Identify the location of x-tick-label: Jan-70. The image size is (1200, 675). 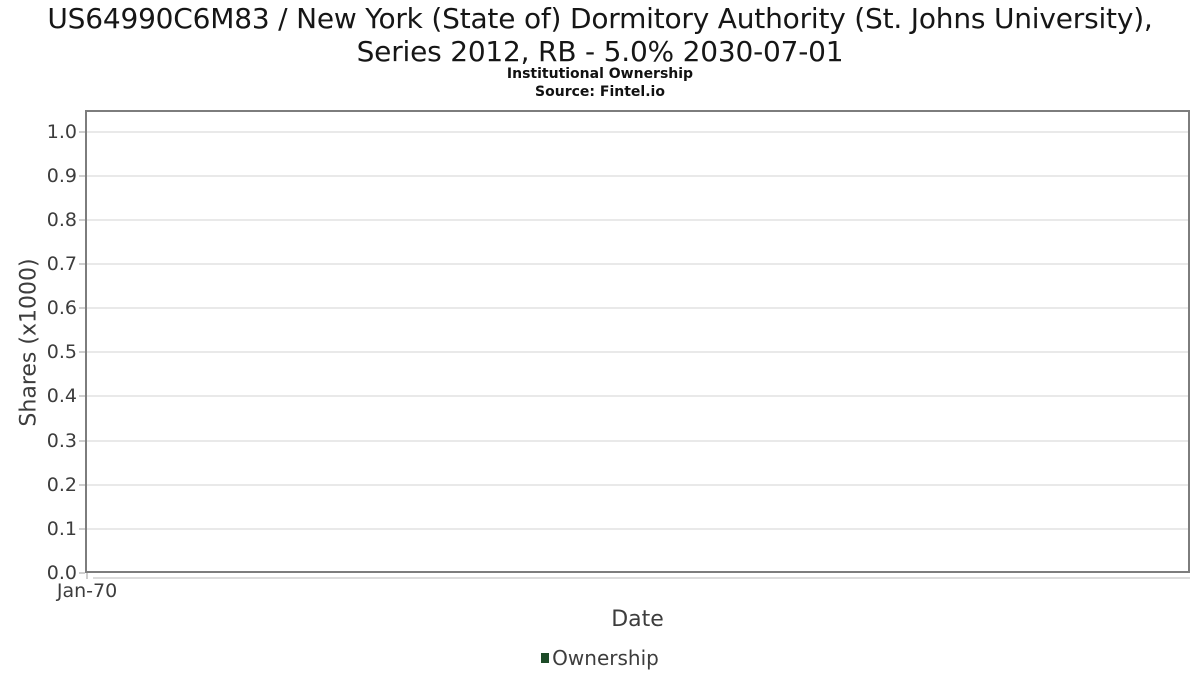
(87, 591).